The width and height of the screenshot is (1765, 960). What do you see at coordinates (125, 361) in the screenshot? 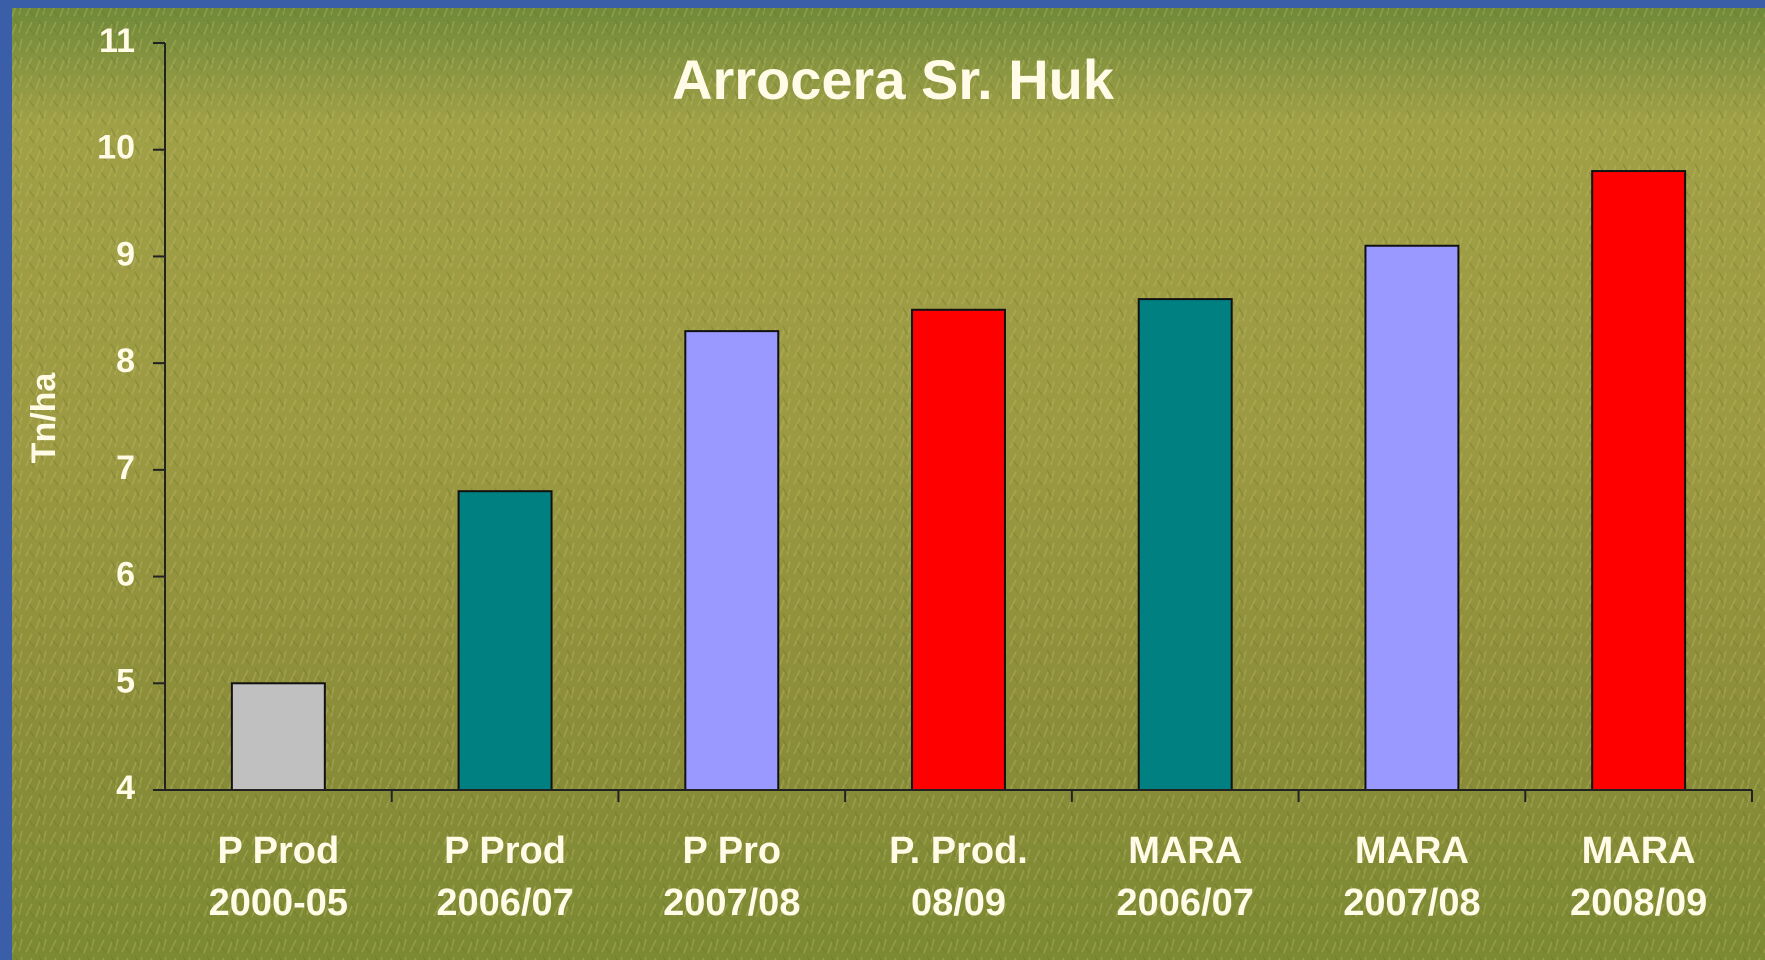
I see `y-tick-label: 8` at bounding box center [125, 361].